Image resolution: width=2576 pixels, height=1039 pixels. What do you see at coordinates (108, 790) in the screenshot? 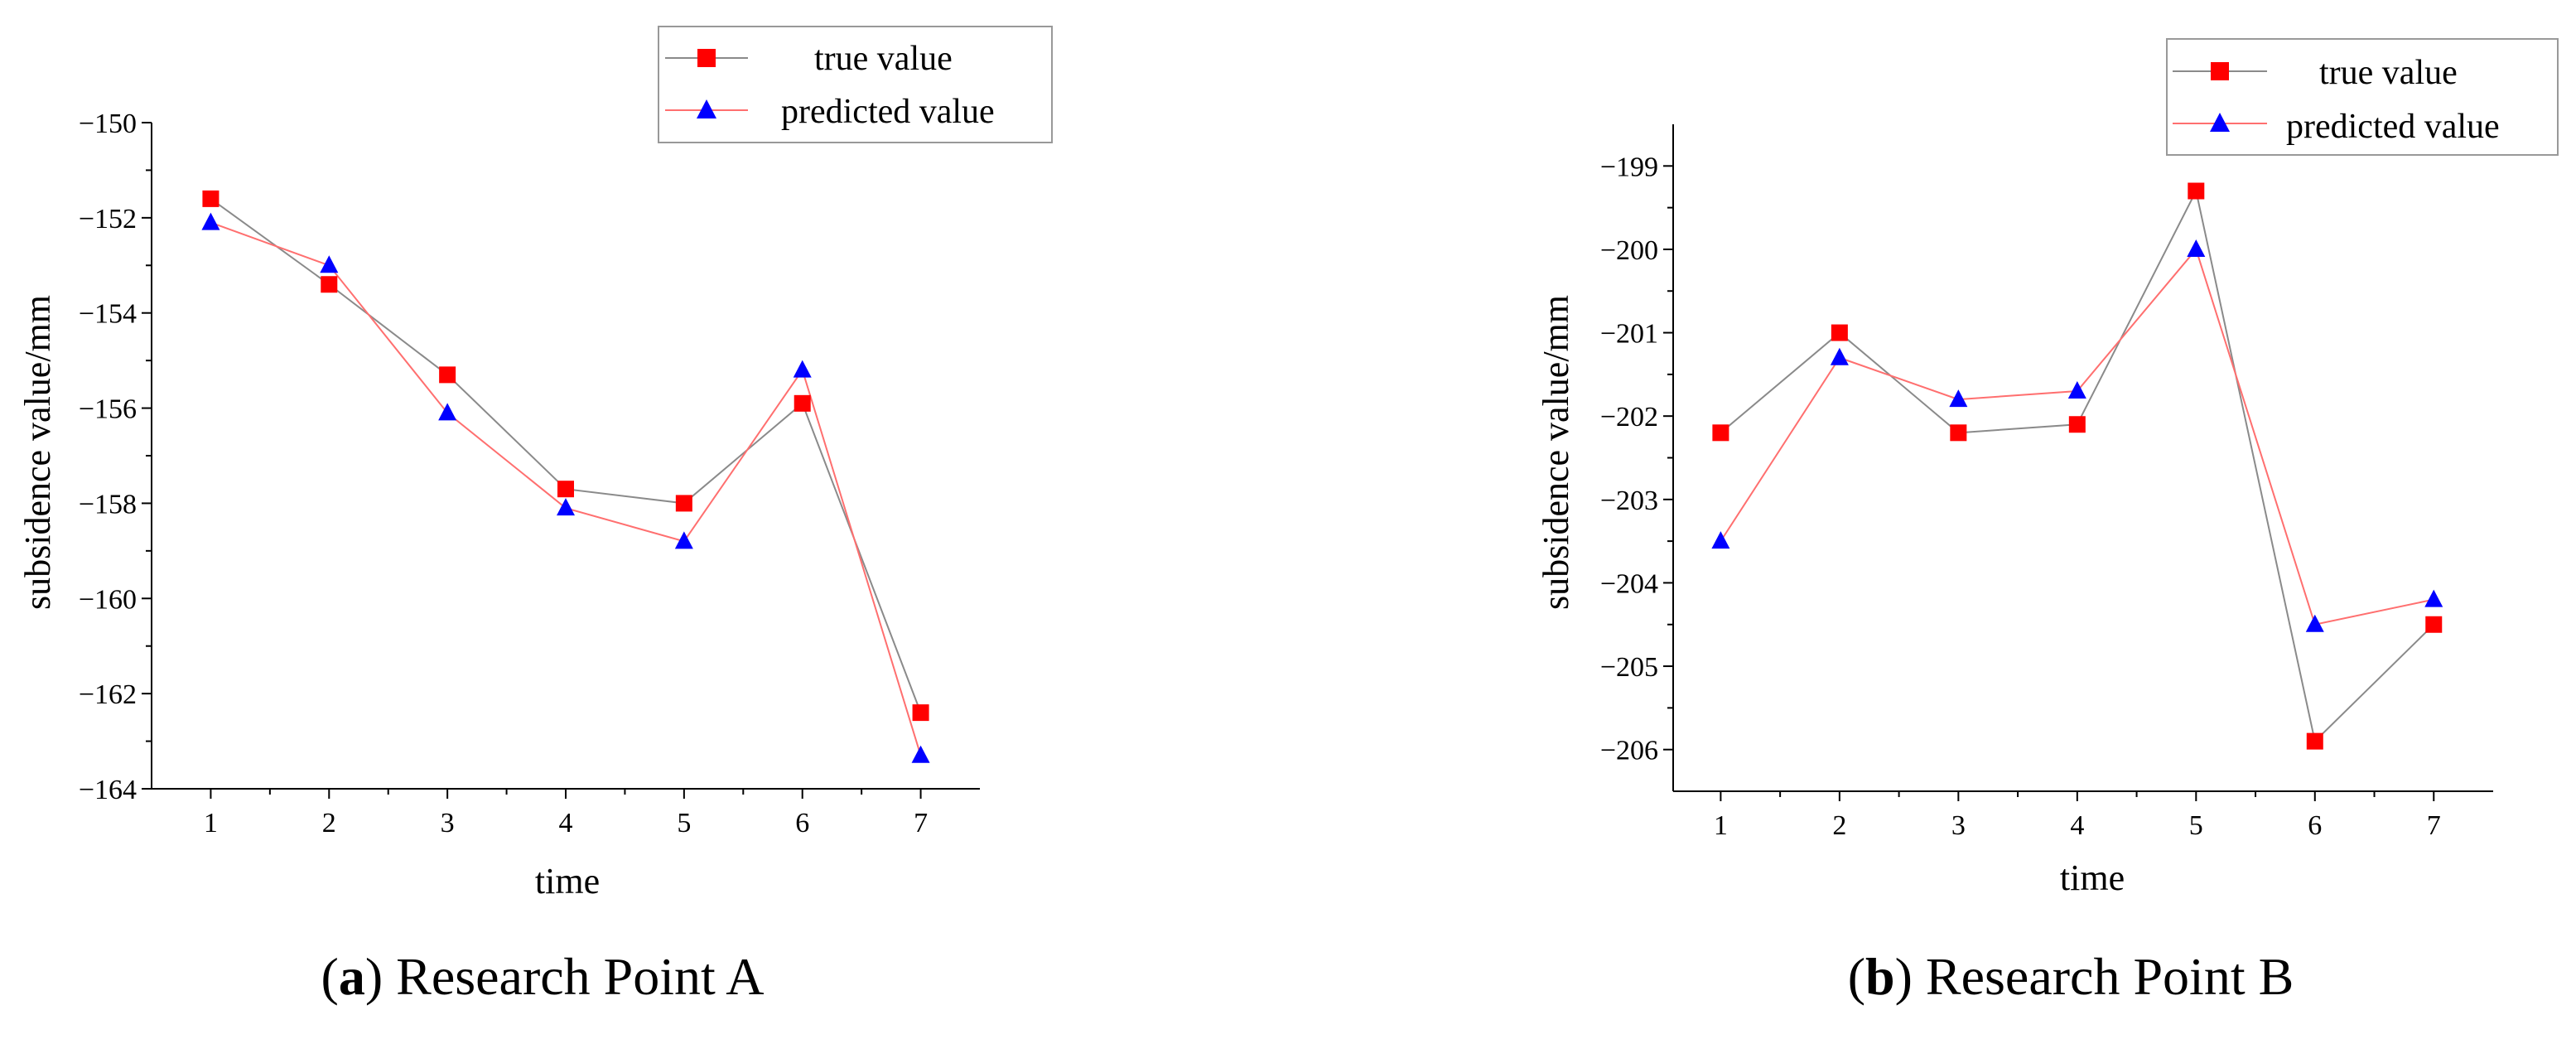
I see `chart-a-y-tick-label: −164` at bounding box center [108, 790].